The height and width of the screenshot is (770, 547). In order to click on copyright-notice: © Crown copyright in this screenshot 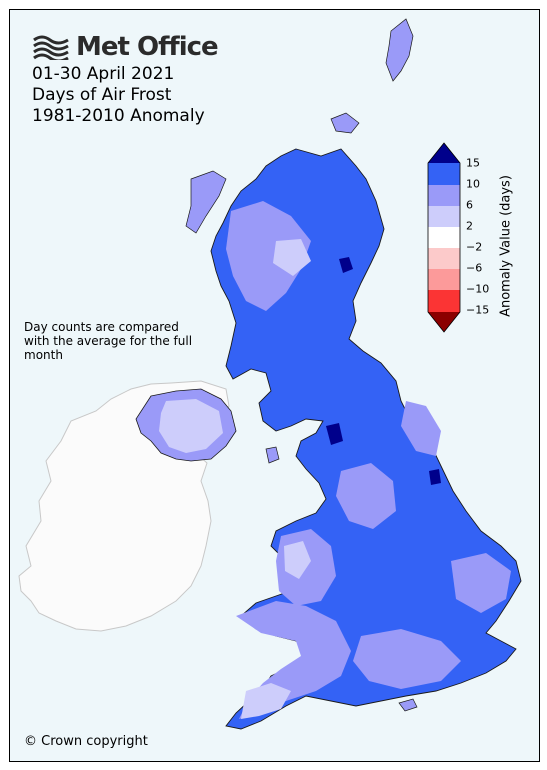, I will do `click(86, 741)`.